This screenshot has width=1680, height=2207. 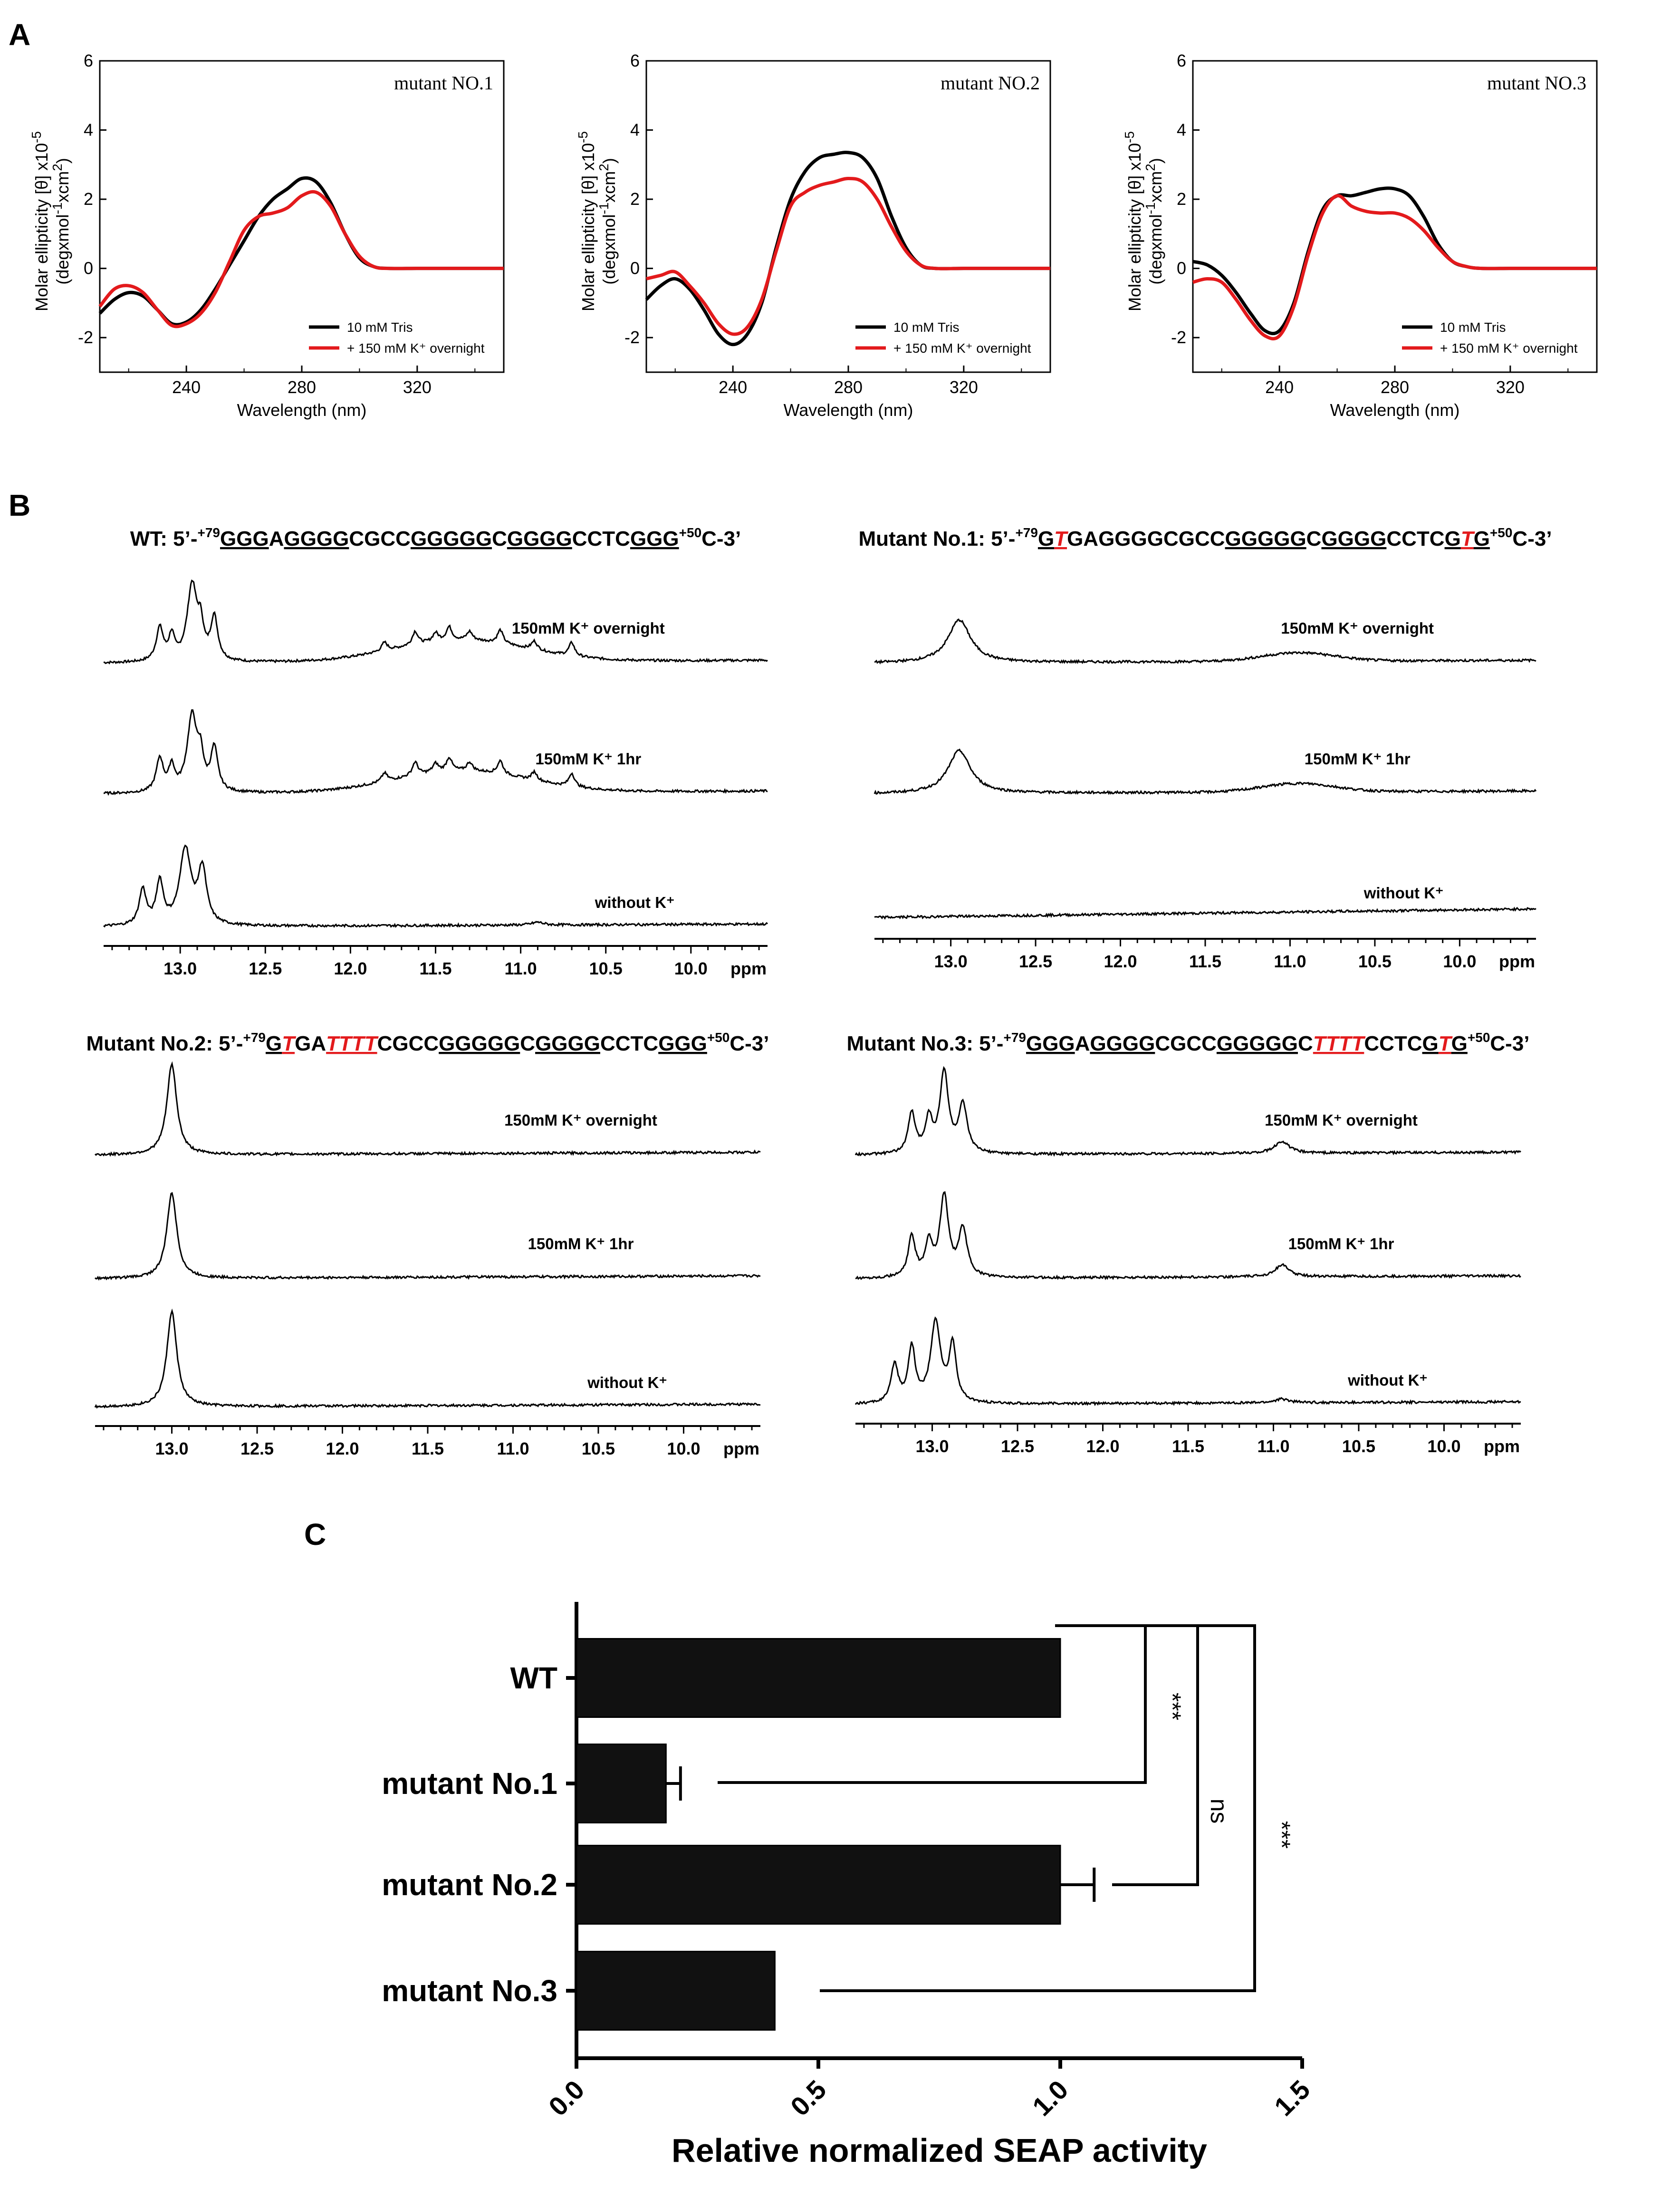 I want to click on cd-ylabel-unit-c: ), so click(x=609, y=161).